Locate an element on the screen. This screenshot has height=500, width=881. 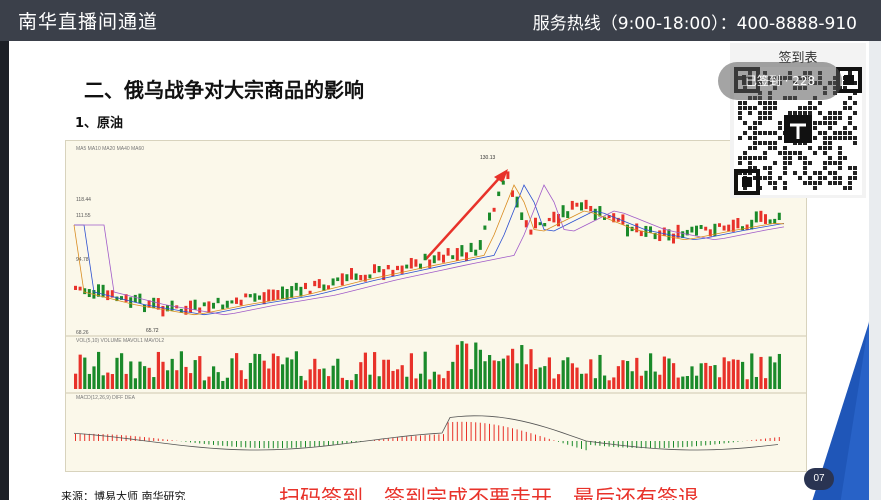
y-tick-3: 94.78 is located at coordinates (82, 260).